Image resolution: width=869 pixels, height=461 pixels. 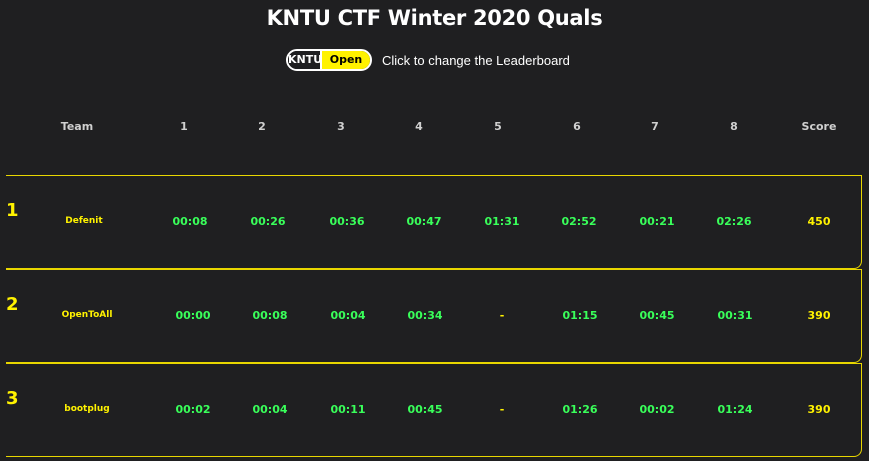 I want to click on solve-time: 01:15, so click(x=580, y=315).